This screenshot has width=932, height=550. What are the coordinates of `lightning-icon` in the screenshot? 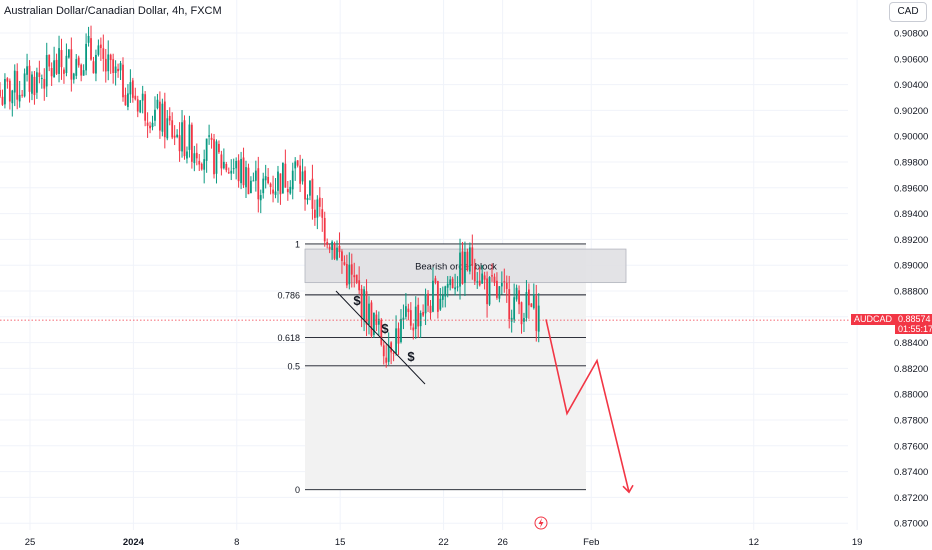 It's located at (541, 523).